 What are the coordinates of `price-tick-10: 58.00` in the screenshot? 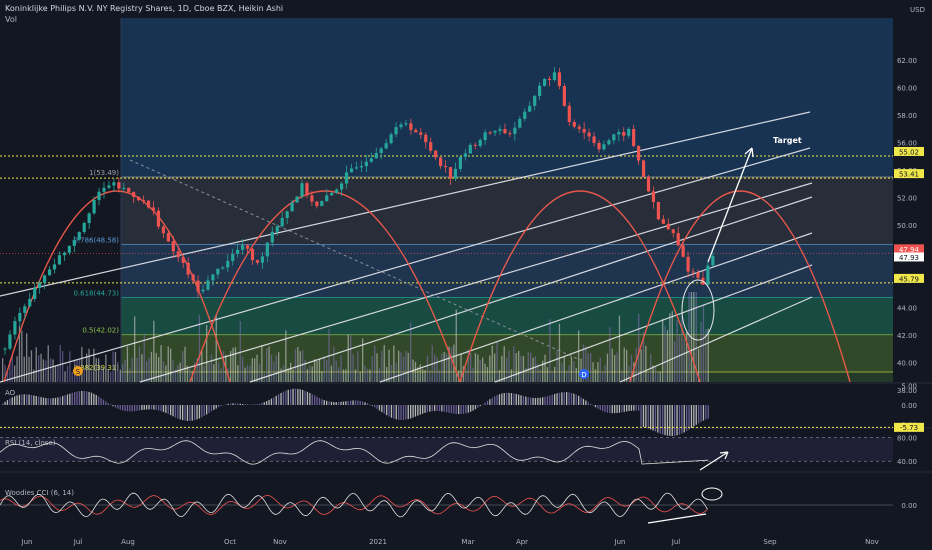 It's located at (907, 116).